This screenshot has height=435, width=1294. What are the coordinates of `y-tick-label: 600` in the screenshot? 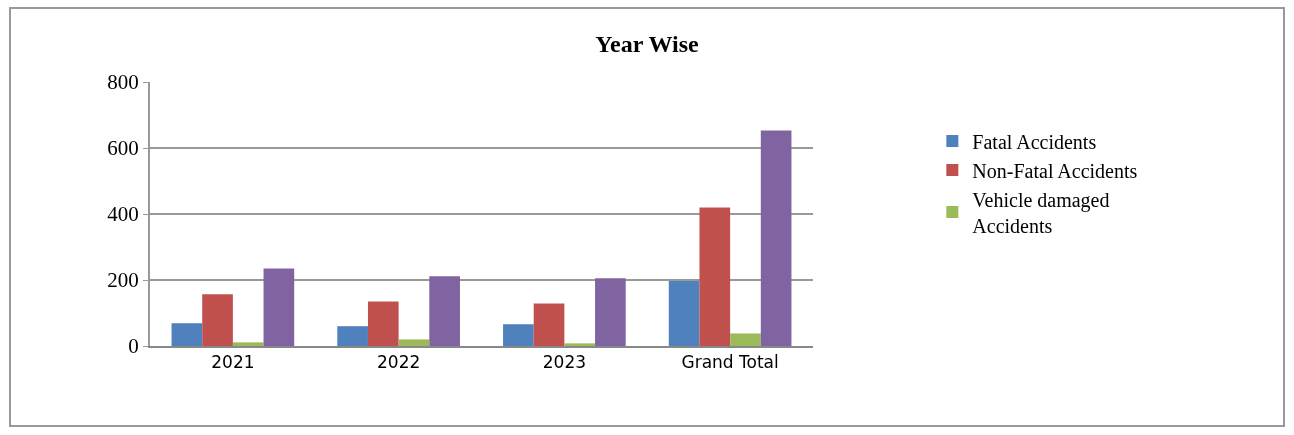 It's located at (123, 148).